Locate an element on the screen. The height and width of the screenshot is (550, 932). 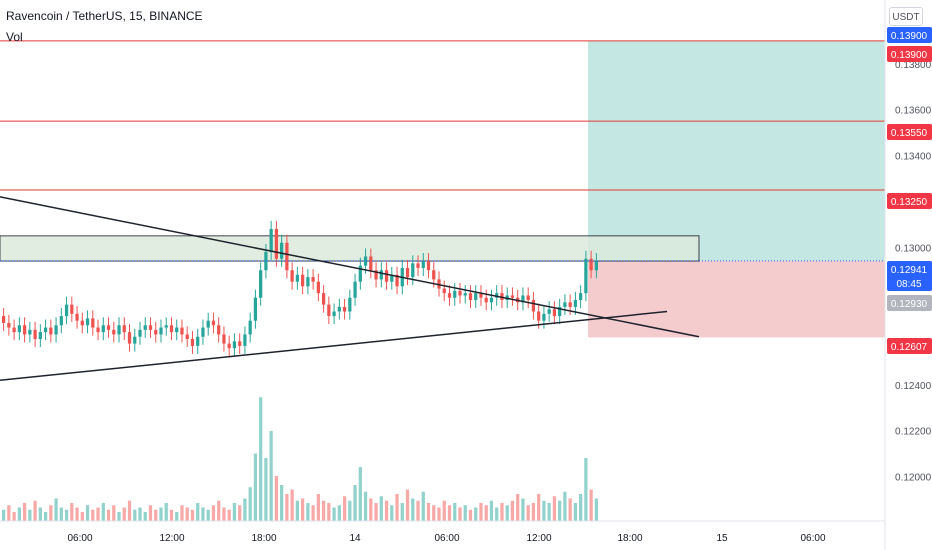
price-tick-label: 0.13800 is located at coordinates (913, 65).